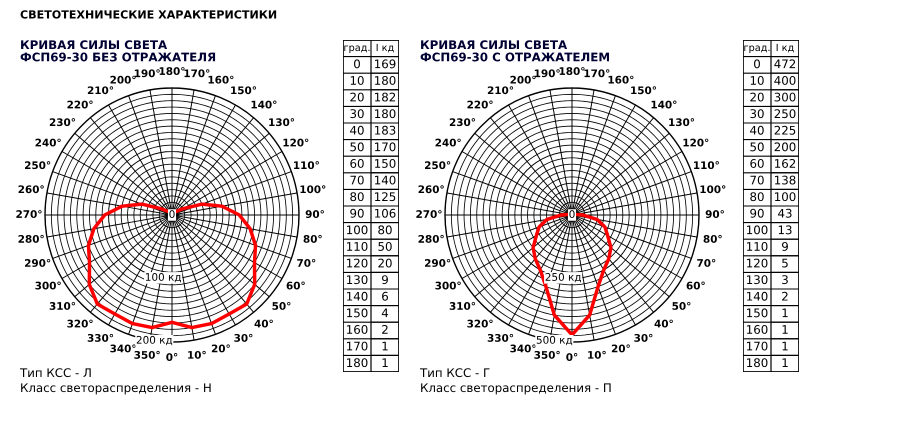  I want to click on data-label: 162, so click(785, 163).